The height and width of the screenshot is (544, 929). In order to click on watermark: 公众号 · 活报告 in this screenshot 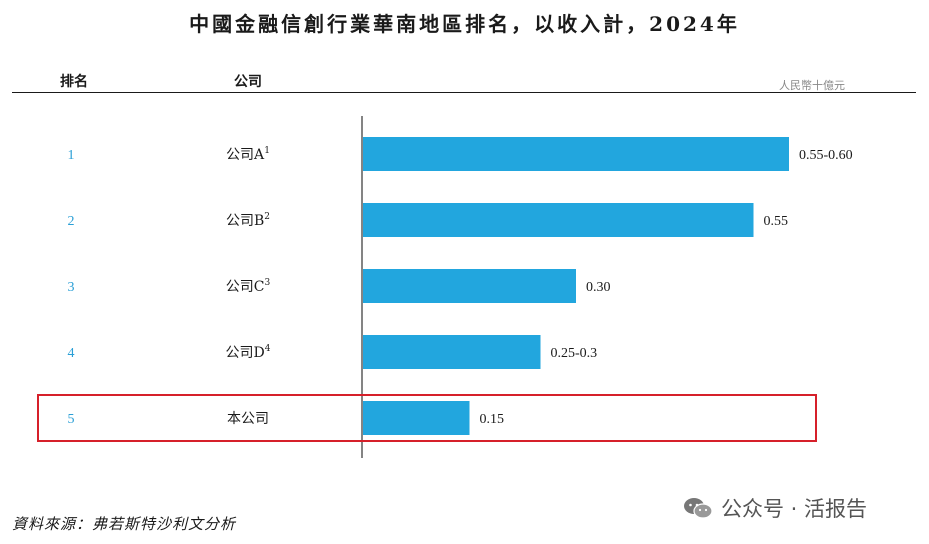, I will do `click(775, 508)`.